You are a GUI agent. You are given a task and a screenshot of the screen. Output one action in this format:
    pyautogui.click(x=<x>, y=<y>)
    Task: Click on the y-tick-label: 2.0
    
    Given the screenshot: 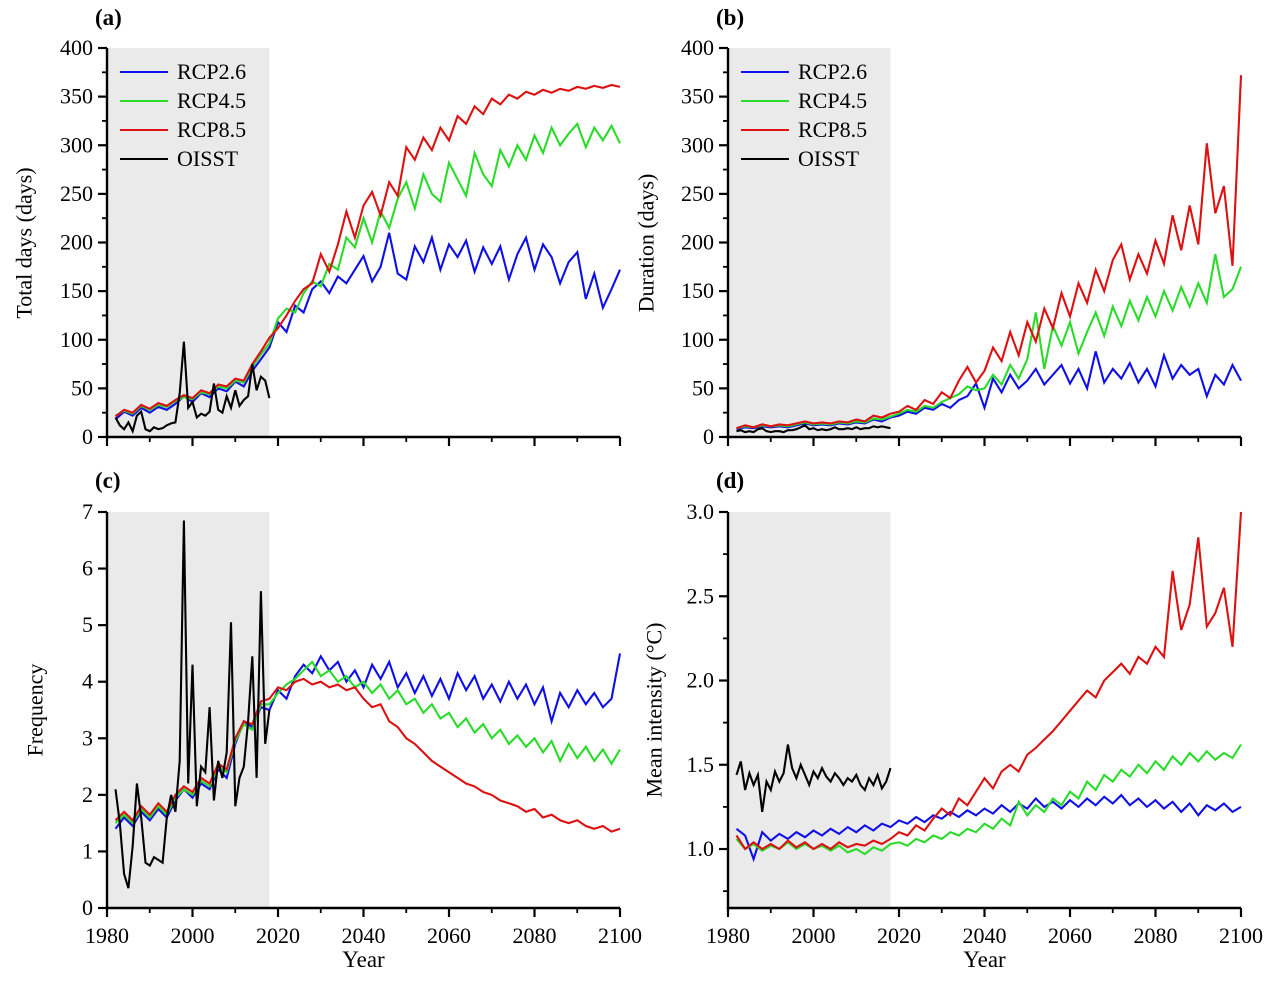 What is the action you would take?
    pyautogui.click(x=701, y=680)
    